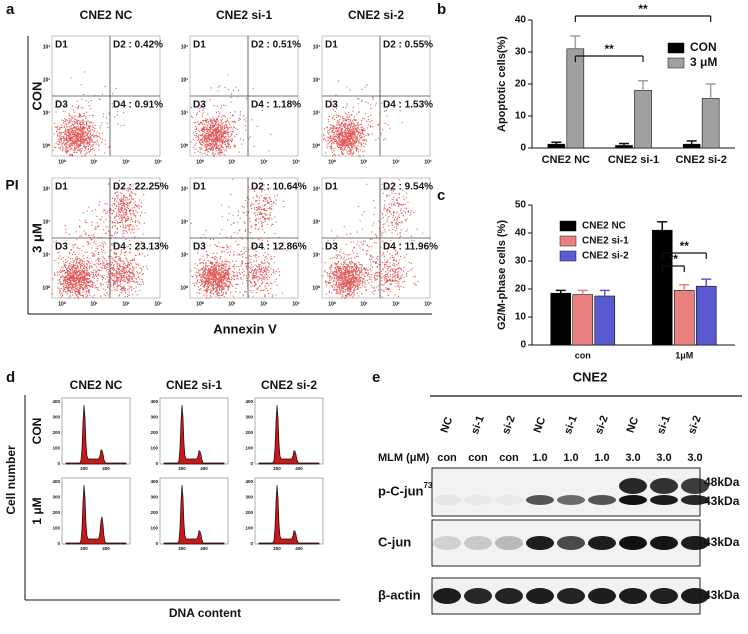 This screenshot has width=748, height=634. I want to click on y-axis-title: Apoptotic cells(%), so click(502, 84).